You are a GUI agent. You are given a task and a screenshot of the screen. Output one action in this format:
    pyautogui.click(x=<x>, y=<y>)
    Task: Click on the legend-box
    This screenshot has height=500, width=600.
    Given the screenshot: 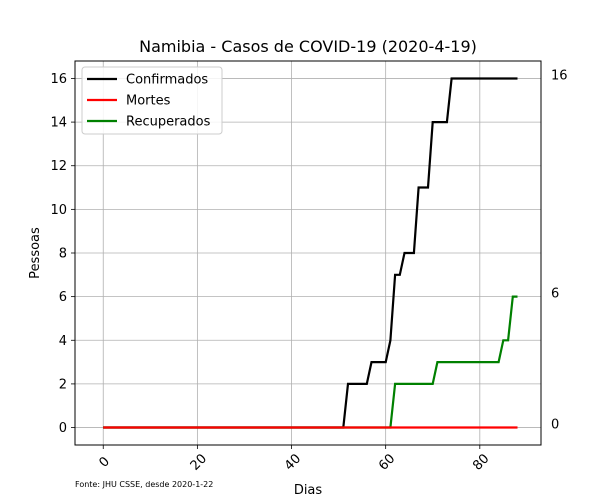 What is the action you would take?
    pyautogui.click(x=152, y=100)
    